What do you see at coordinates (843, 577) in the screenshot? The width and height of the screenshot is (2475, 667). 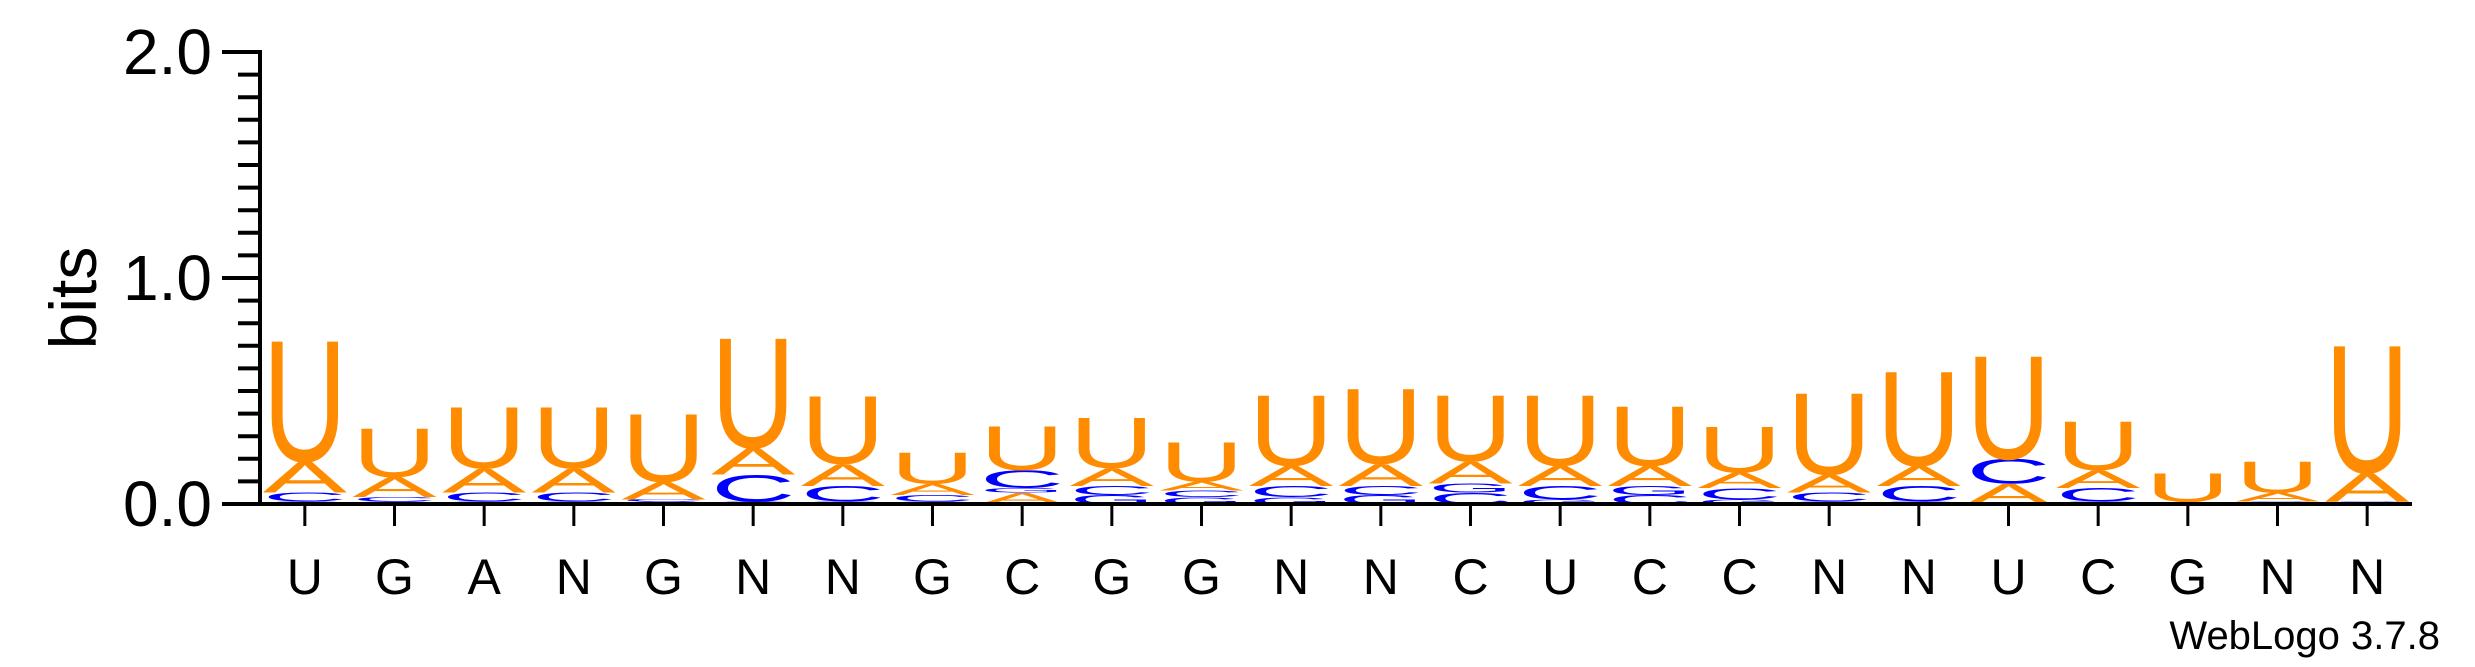 I see `x-tick-label-7: N` at bounding box center [843, 577].